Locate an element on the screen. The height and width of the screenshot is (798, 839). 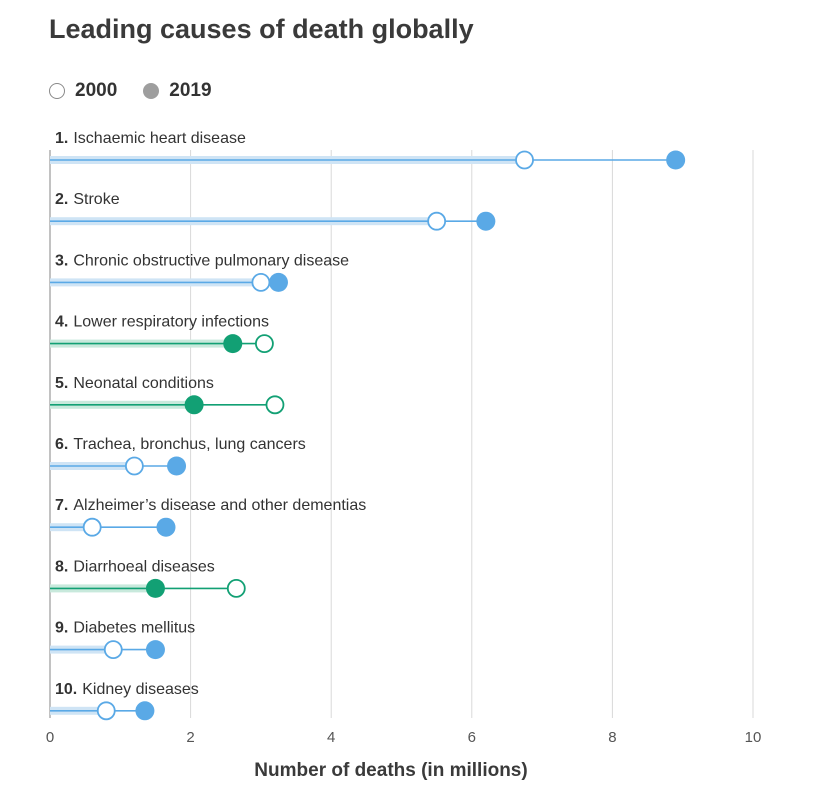
category-name: Chronic obstructive pulmonary disease is located at coordinates (211, 260).